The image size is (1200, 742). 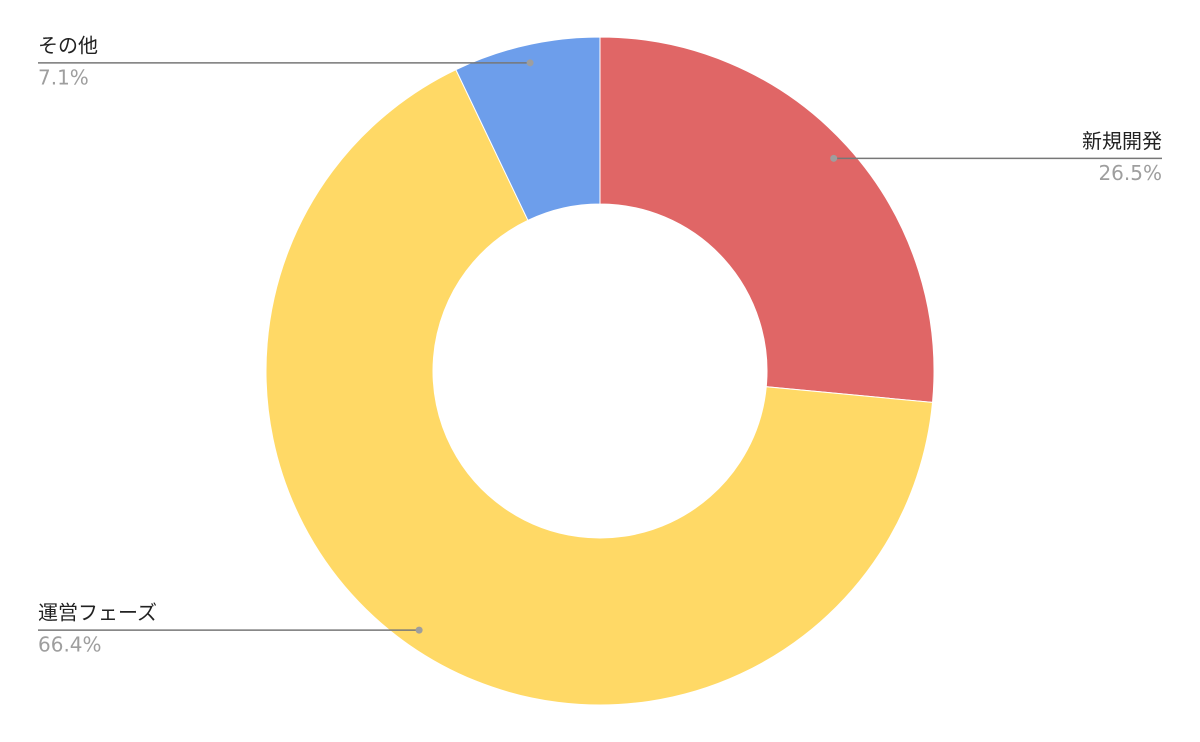 I want to click on slice-value: 7.1%, so click(x=63, y=77).